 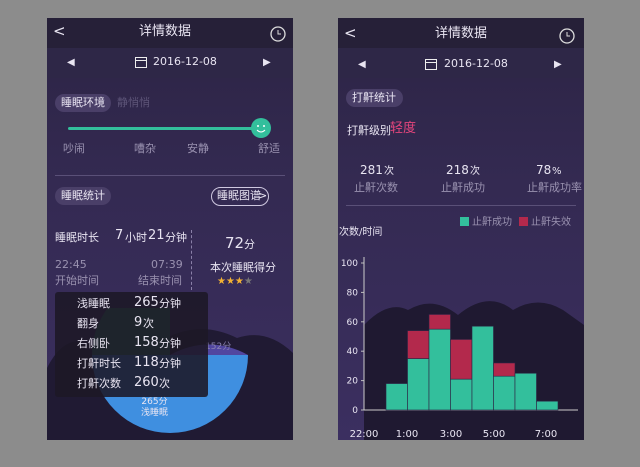 I want to click on level: 轻度, so click(x=403, y=128).